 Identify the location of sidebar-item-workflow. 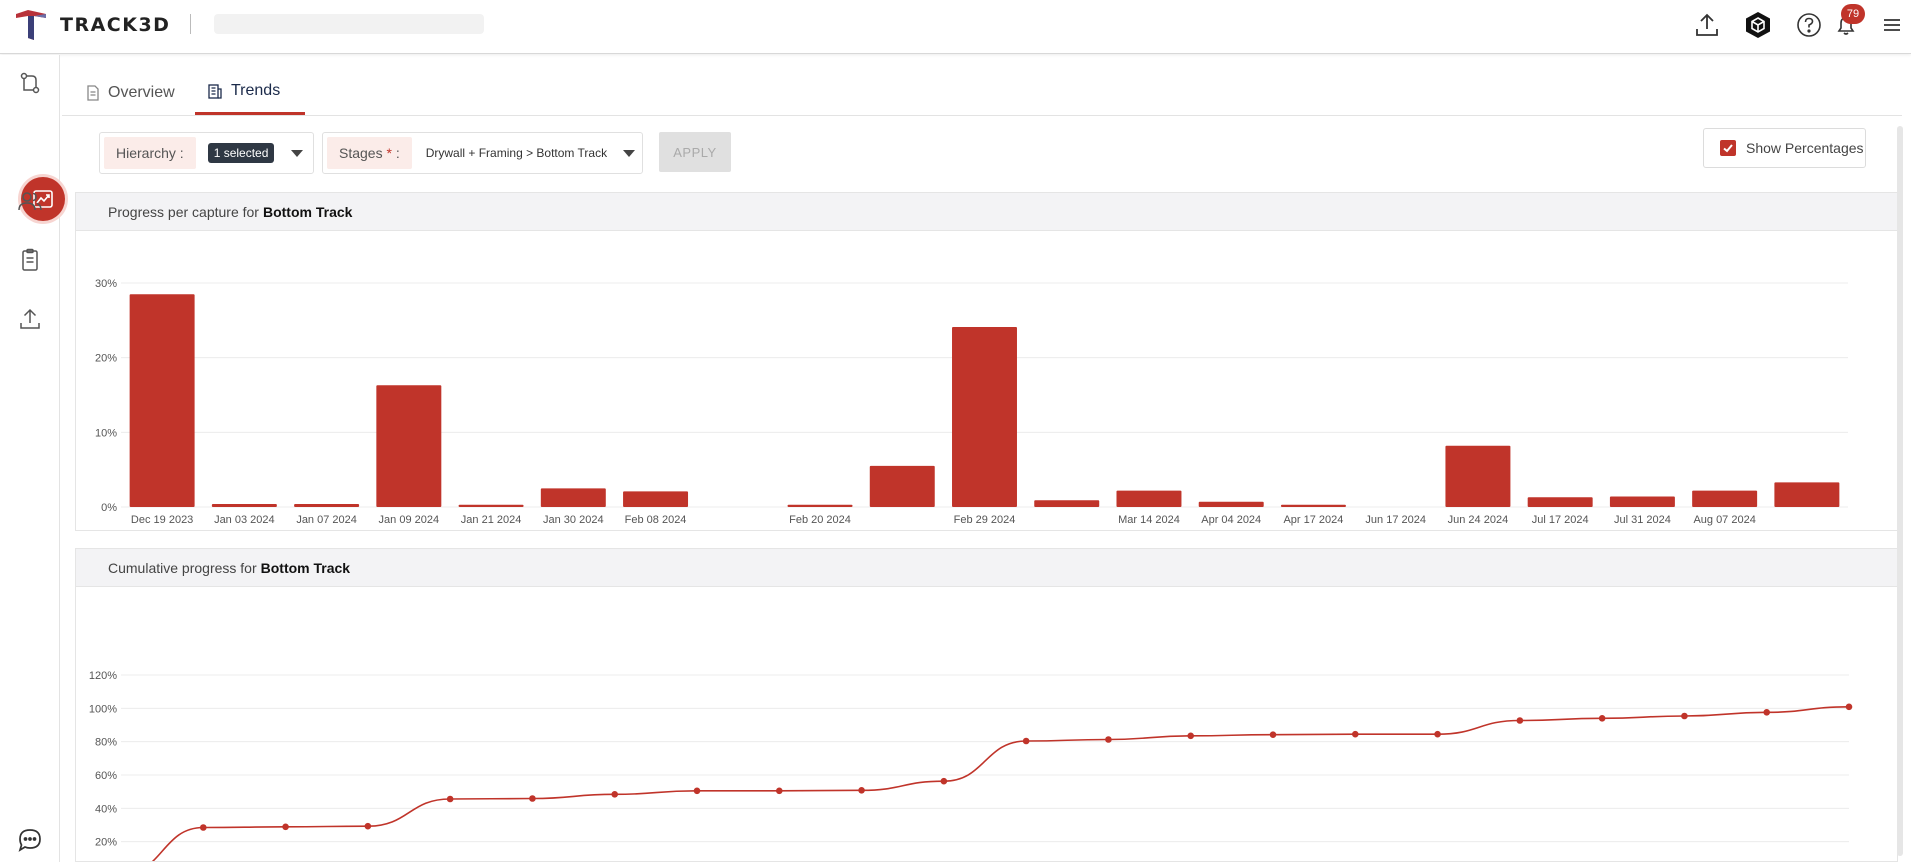
(30, 83).